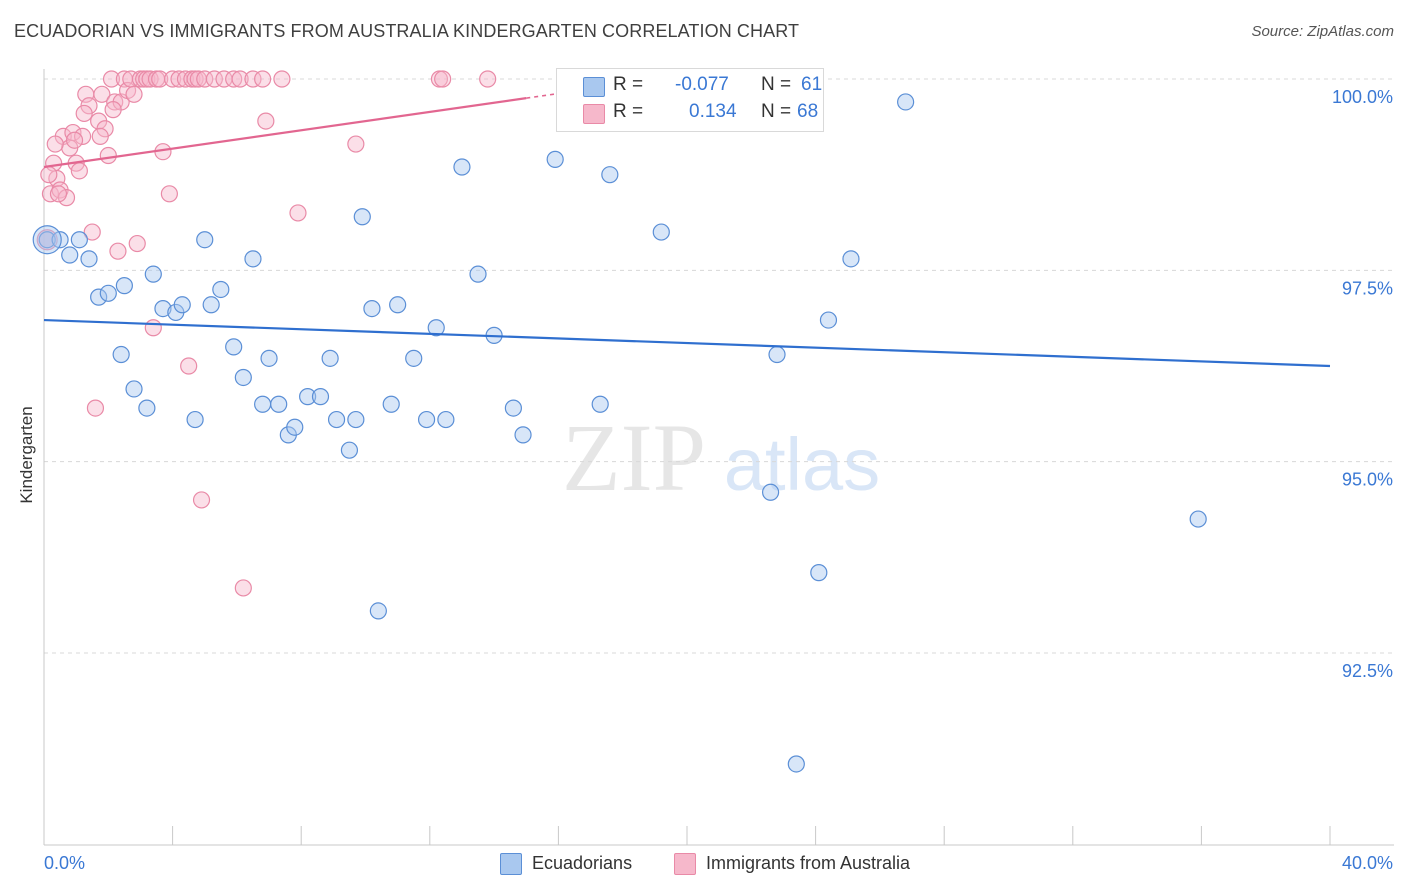 Image resolution: width=1406 pixels, height=892 pixels. What do you see at coordinates (285, 133) in the screenshot?
I see `australia-trend-line` at bounding box center [285, 133].